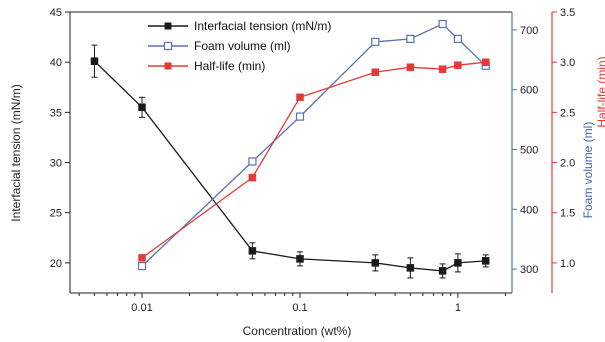 The height and width of the screenshot is (342, 605). What do you see at coordinates (60, 138) in the screenshot?
I see `left-y-axis: 20 25 30 35 40 45` at bounding box center [60, 138].